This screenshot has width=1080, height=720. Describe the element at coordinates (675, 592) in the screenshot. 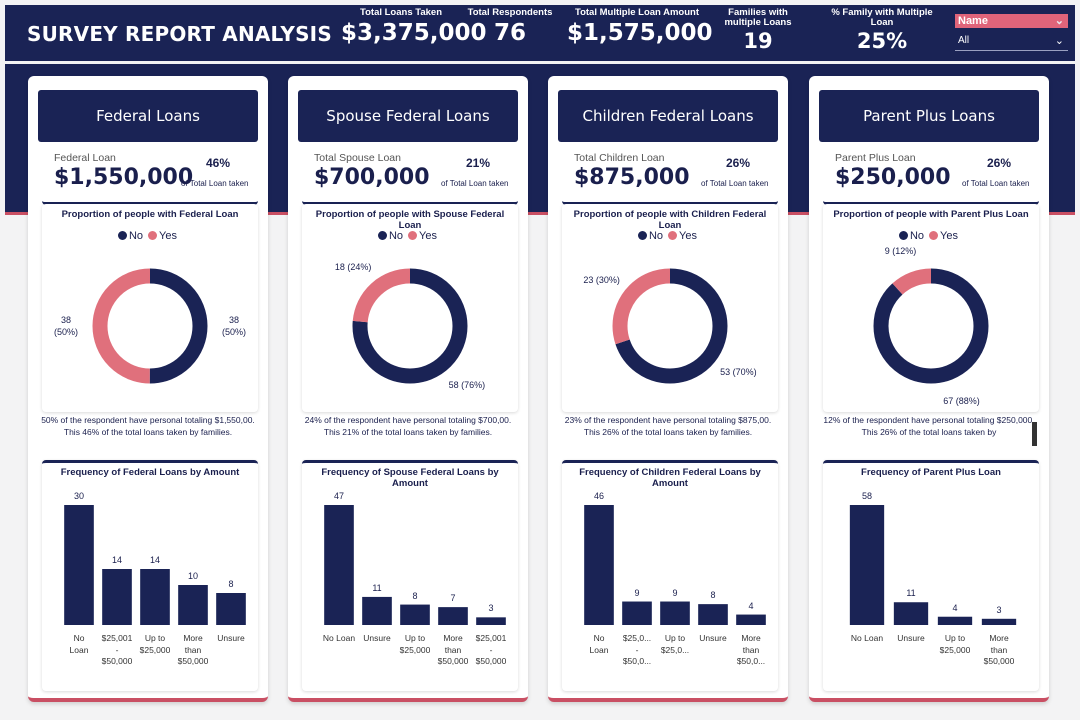

I see `bar-value-label: 9` at that location.